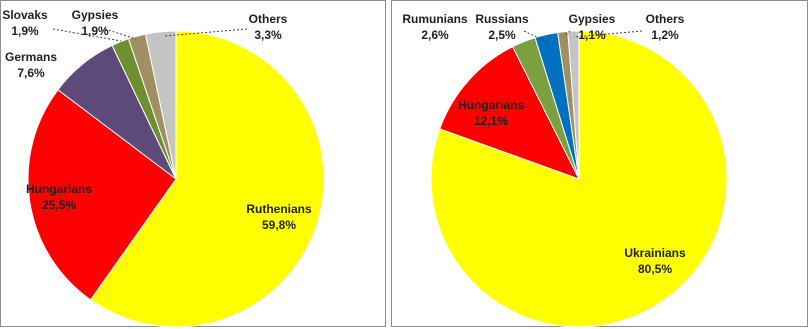 This screenshot has height=329, width=809. I want to click on leader-line-slovaks, so click(87, 35).